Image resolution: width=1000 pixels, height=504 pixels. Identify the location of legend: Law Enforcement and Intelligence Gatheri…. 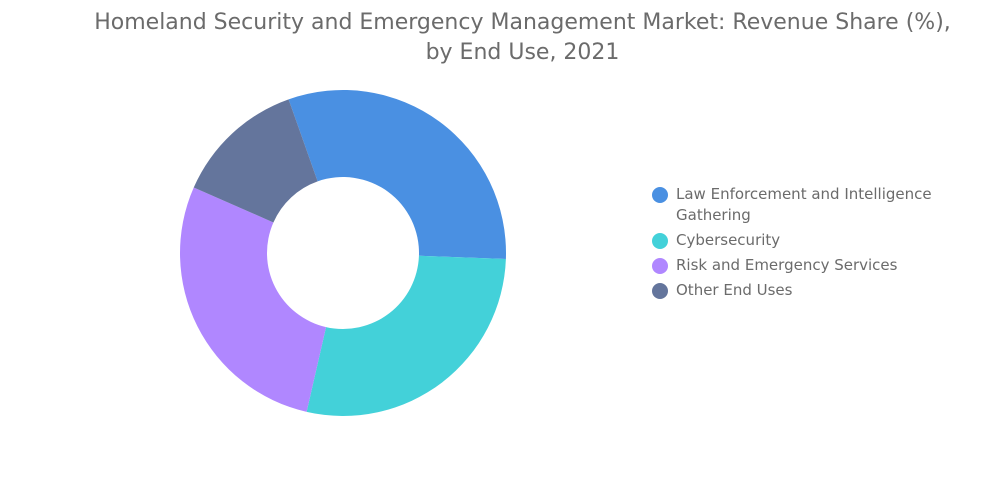
(802, 244).